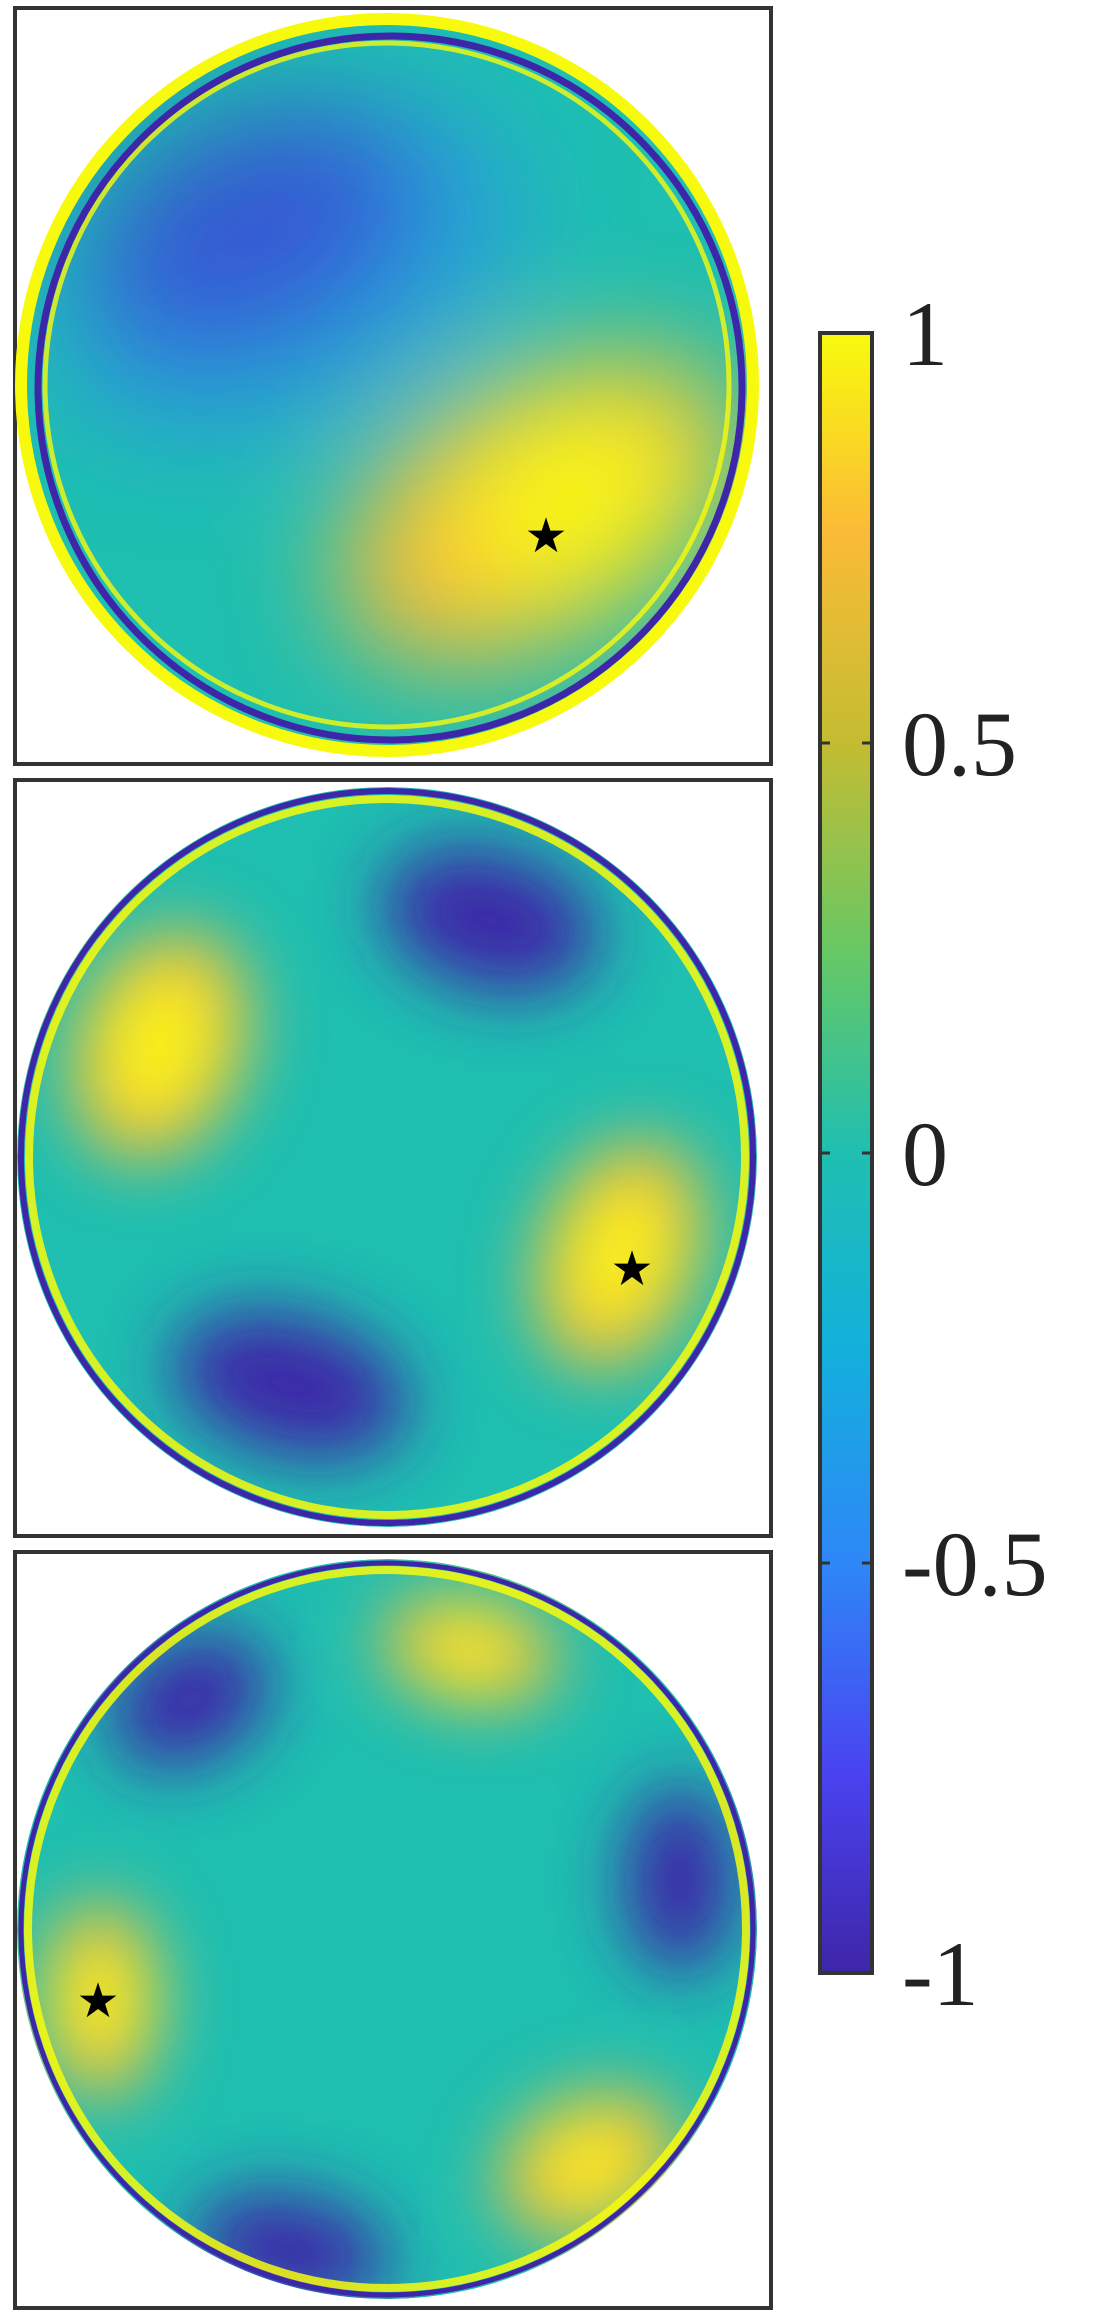  Describe the element at coordinates (975, 1564) in the screenshot. I see `colorbar-tick-label: -0.5` at that location.